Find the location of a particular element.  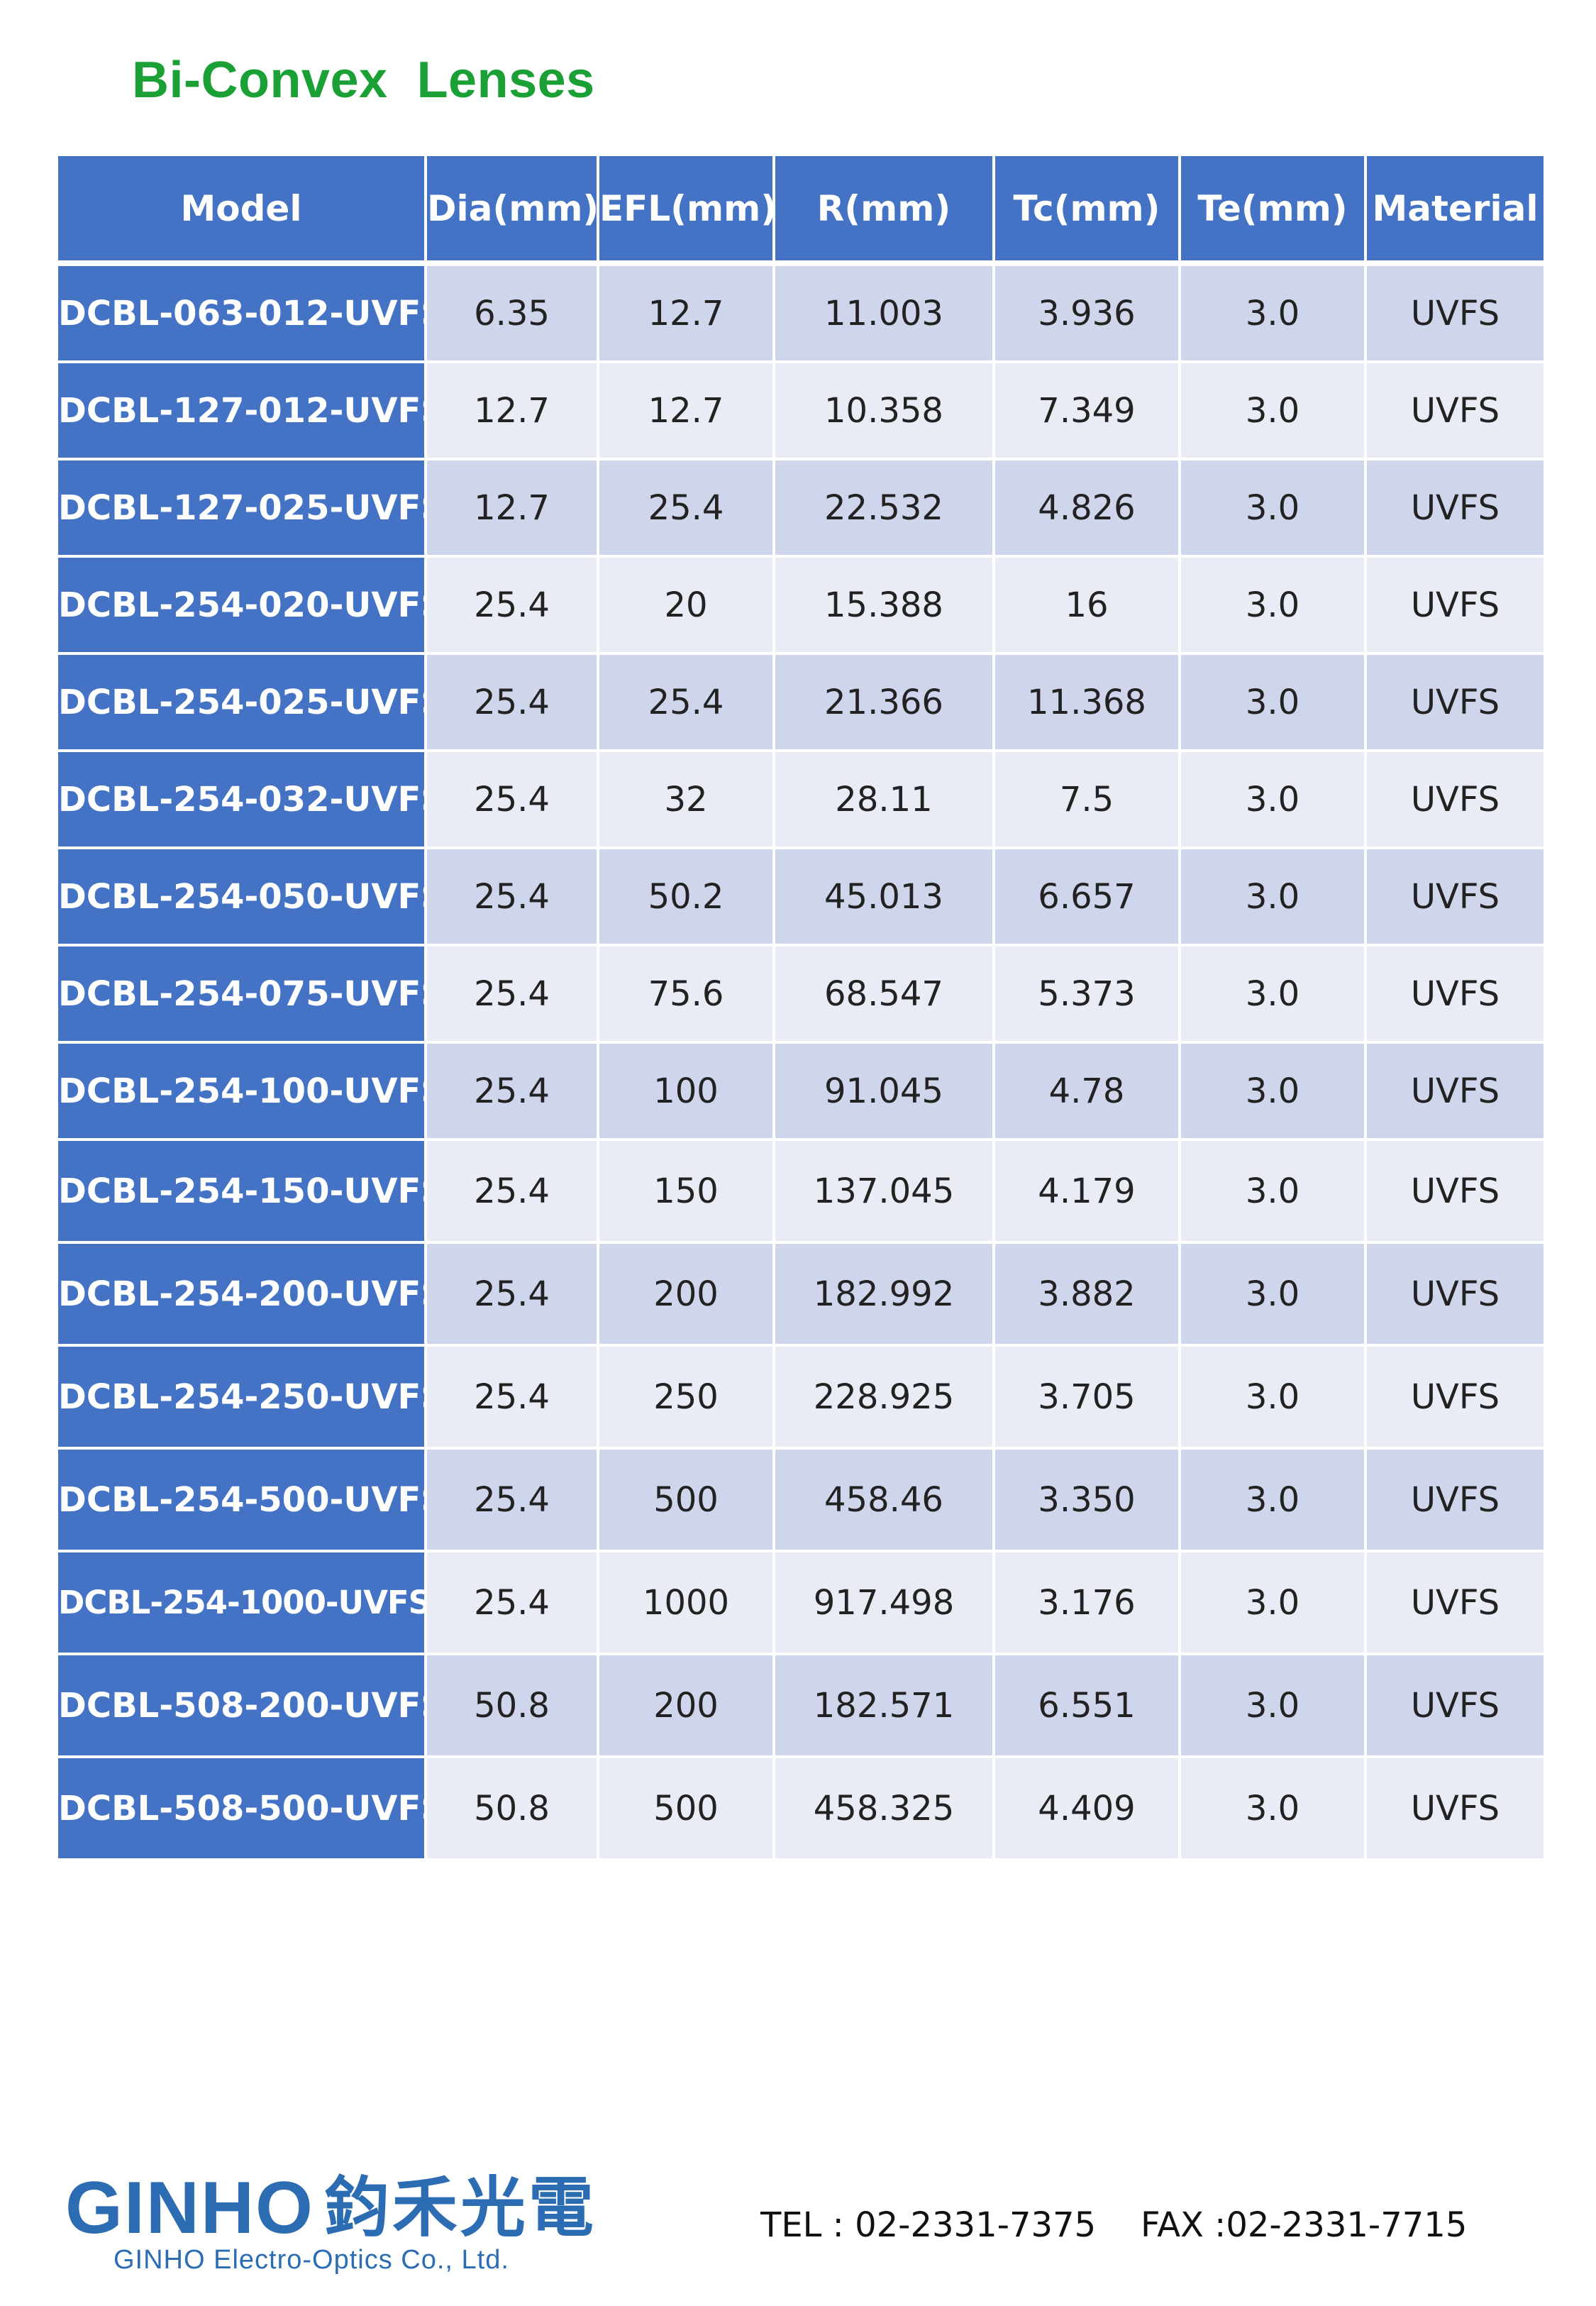

cell-tc: 4.179 is located at coordinates (1088, 1192).